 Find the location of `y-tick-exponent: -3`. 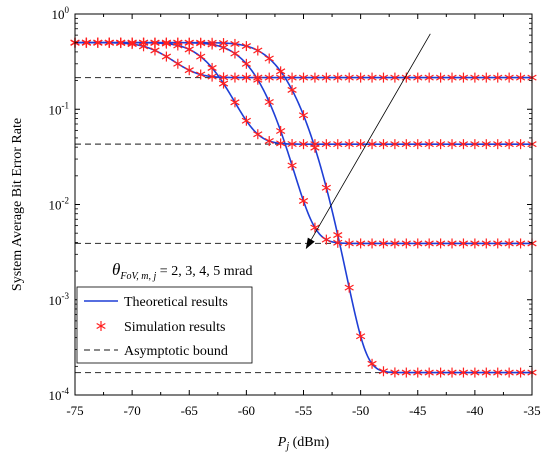

y-tick-exponent: -3 is located at coordinates (66, 296).